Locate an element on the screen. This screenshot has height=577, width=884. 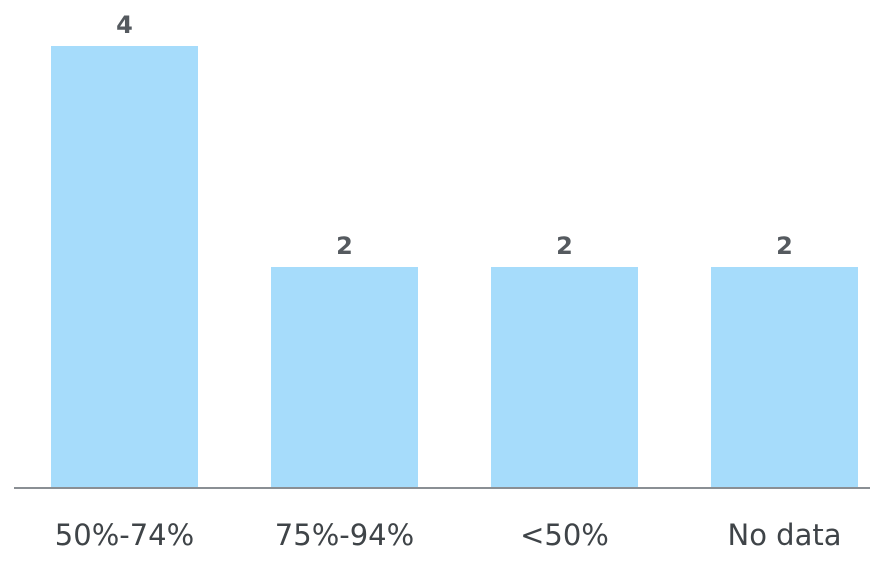
data-label-2: 2 is located at coordinates (564, 246).